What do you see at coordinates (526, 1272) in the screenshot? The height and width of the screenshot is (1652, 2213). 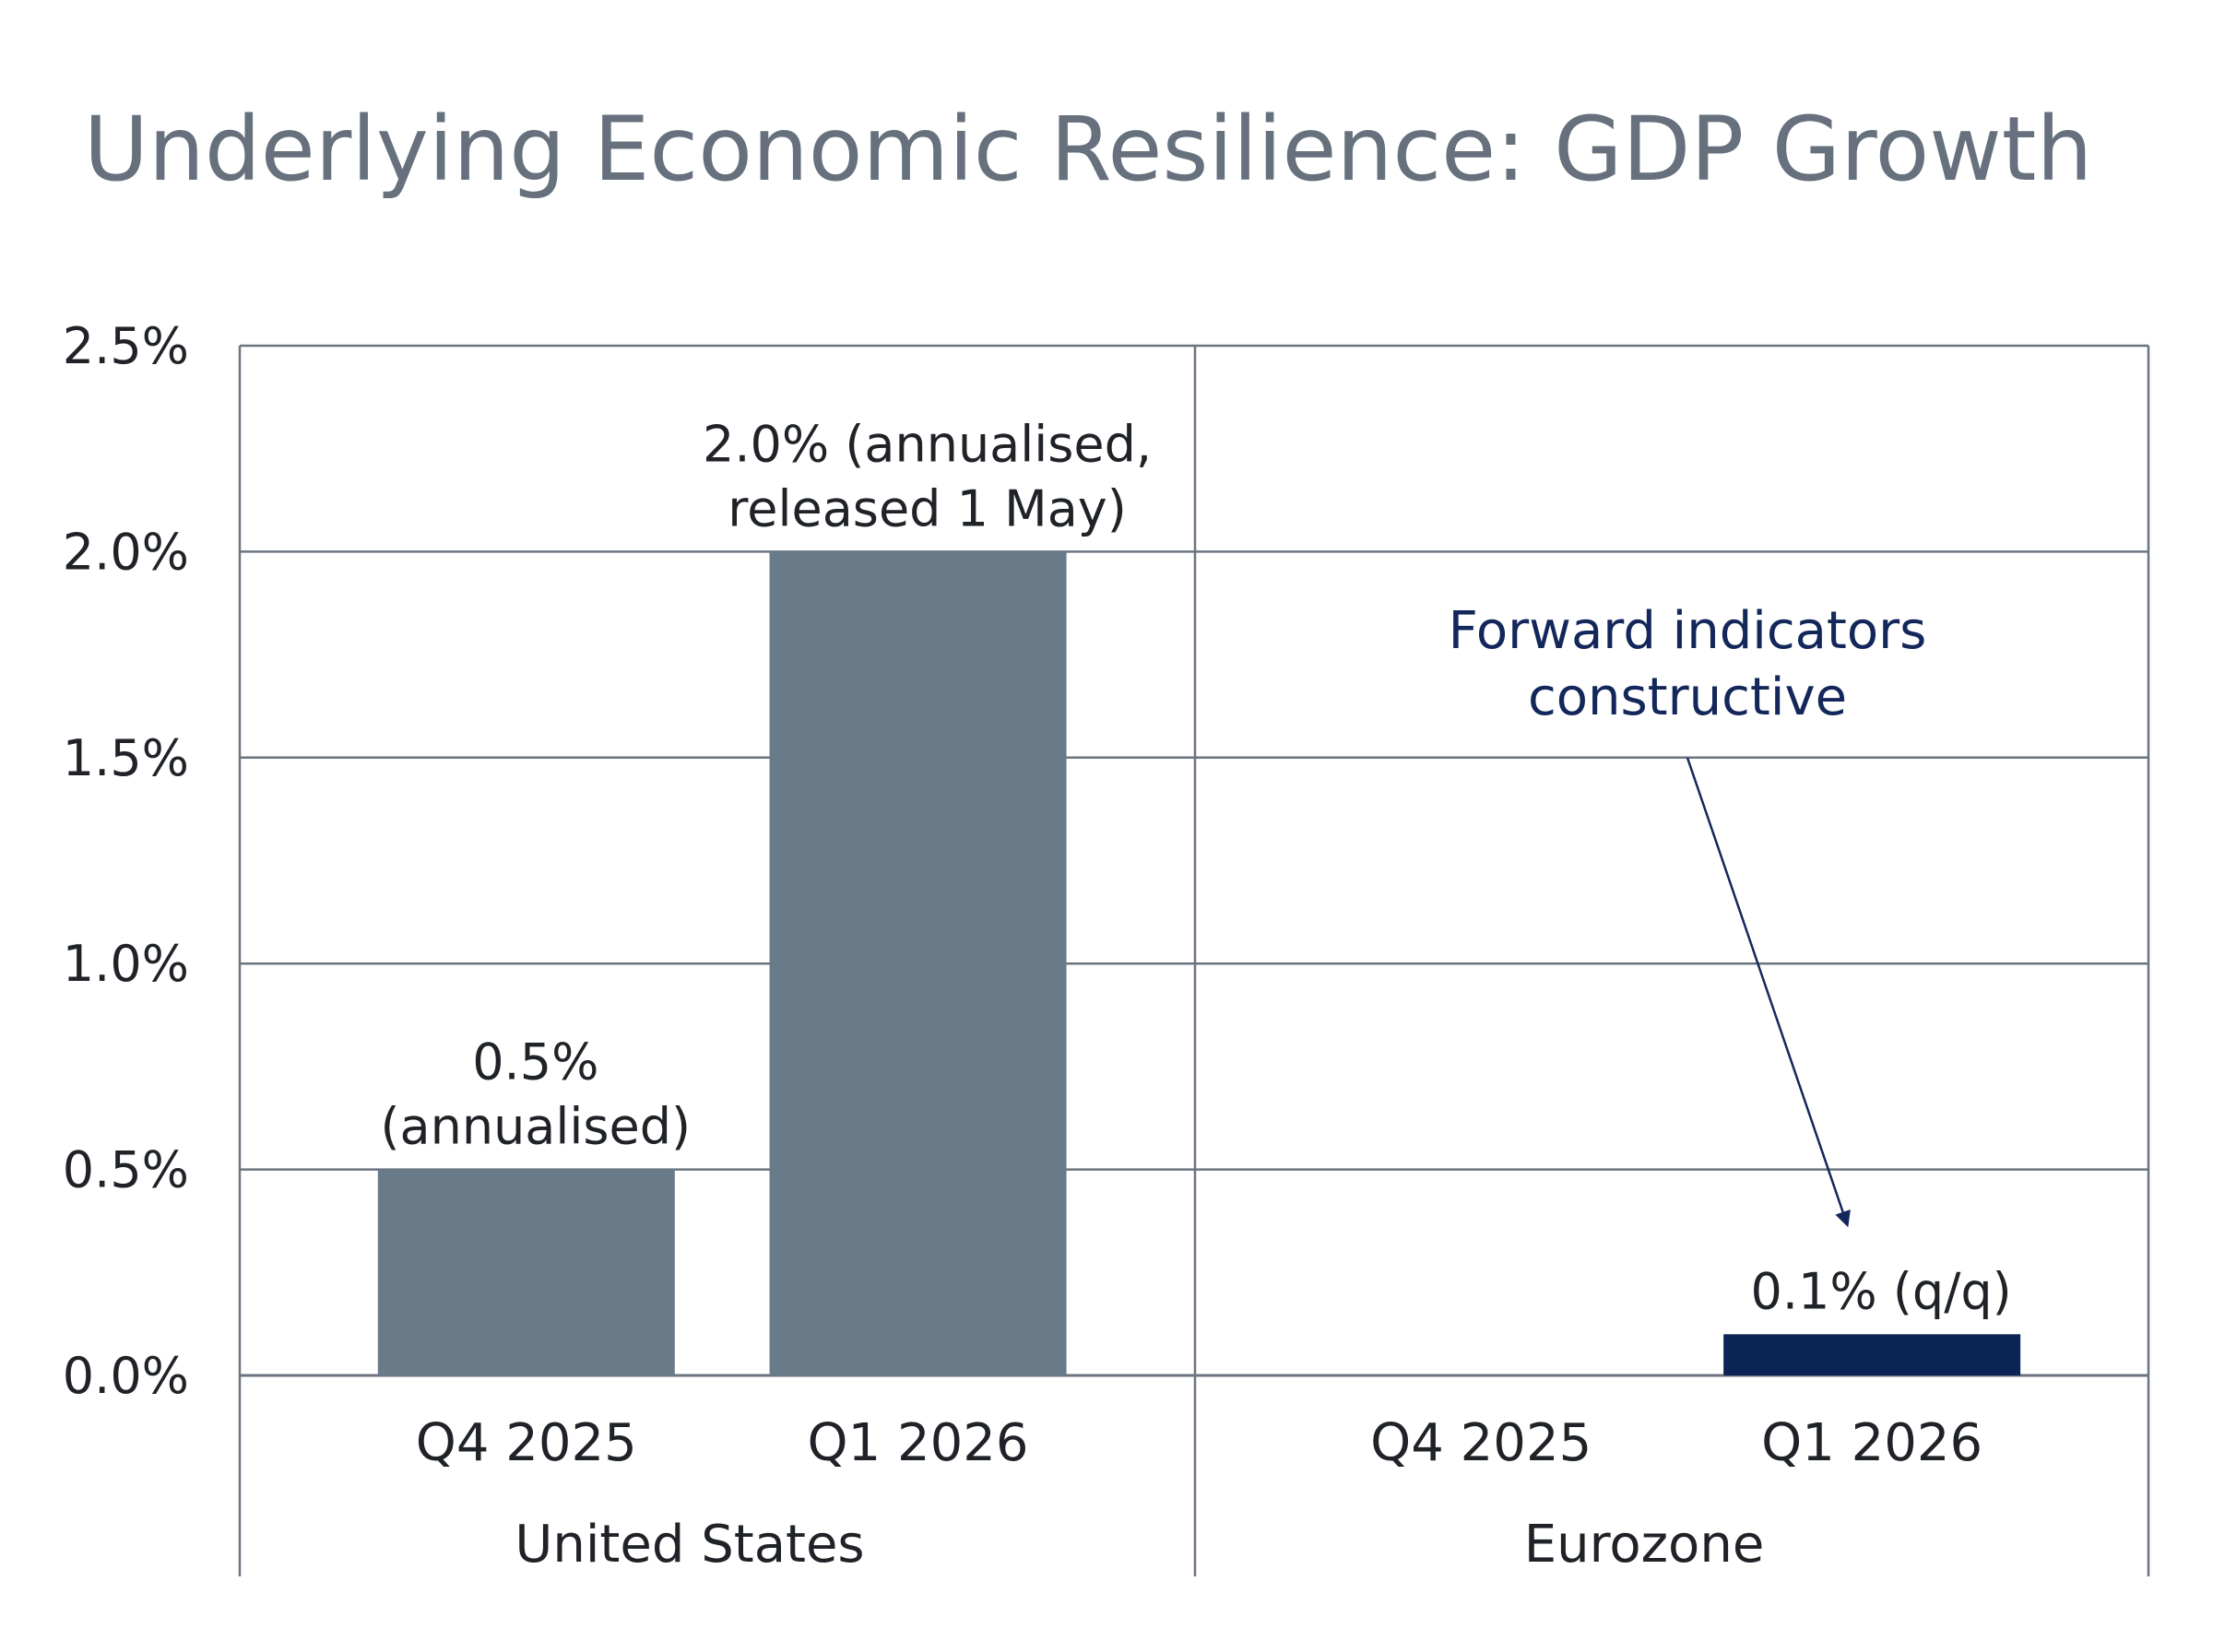 I see `bar-united-states-q4-2025` at bounding box center [526, 1272].